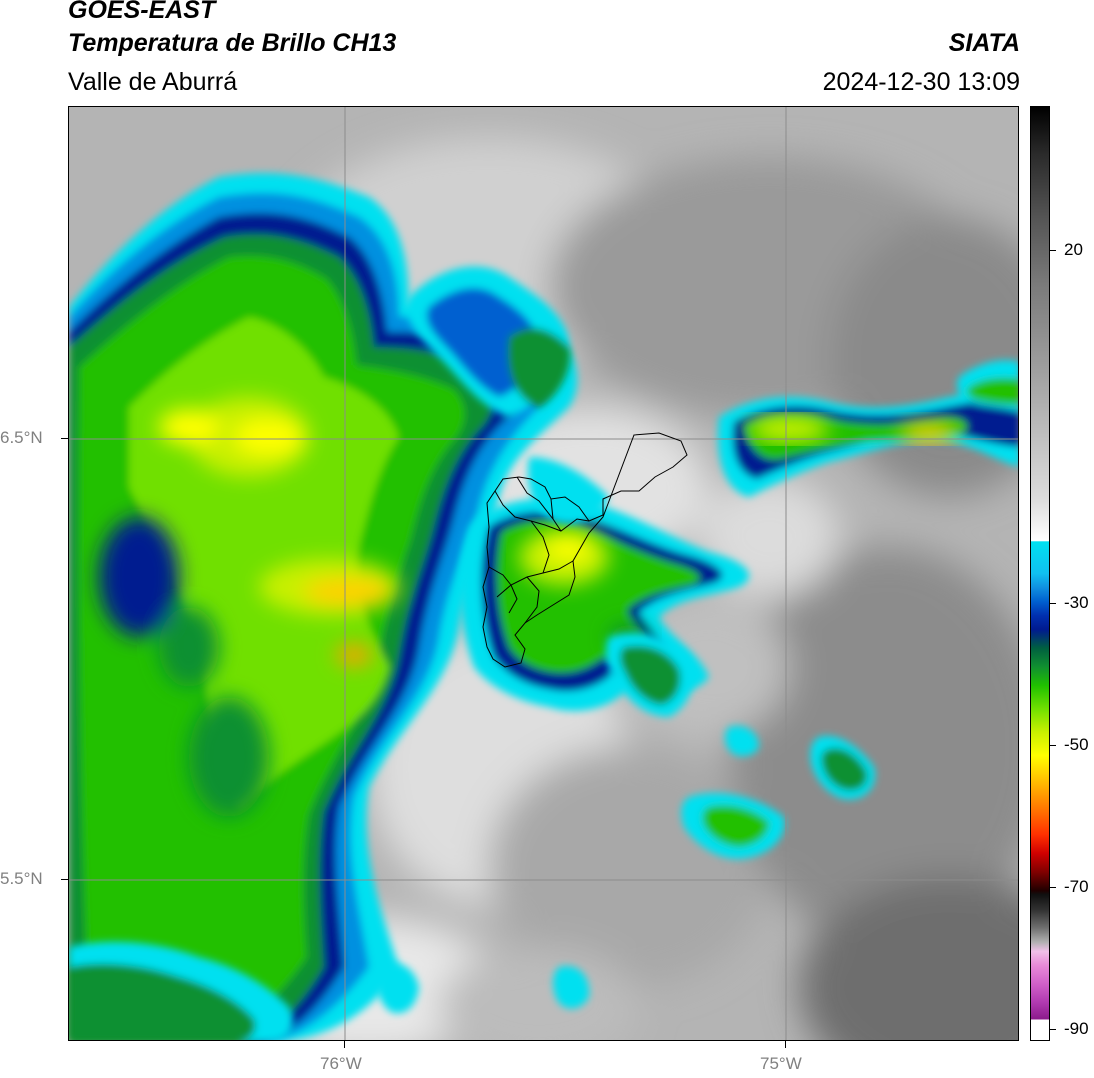 The image size is (1094, 1078). I want to click on colorbar-label-minus50: -50, so click(1076, 744).